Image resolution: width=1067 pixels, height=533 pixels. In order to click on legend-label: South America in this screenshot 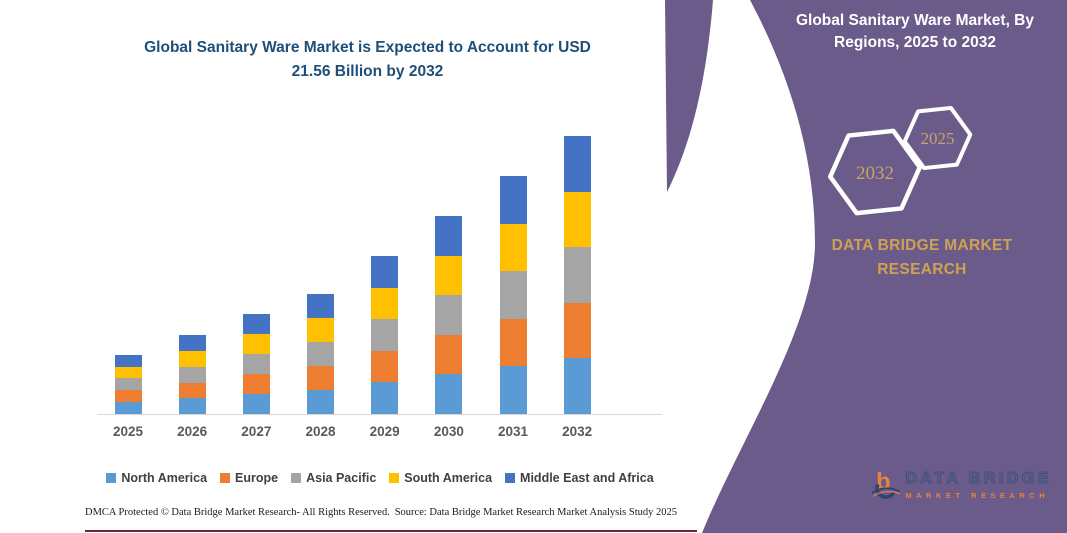, I will do `click(448, 478)`.